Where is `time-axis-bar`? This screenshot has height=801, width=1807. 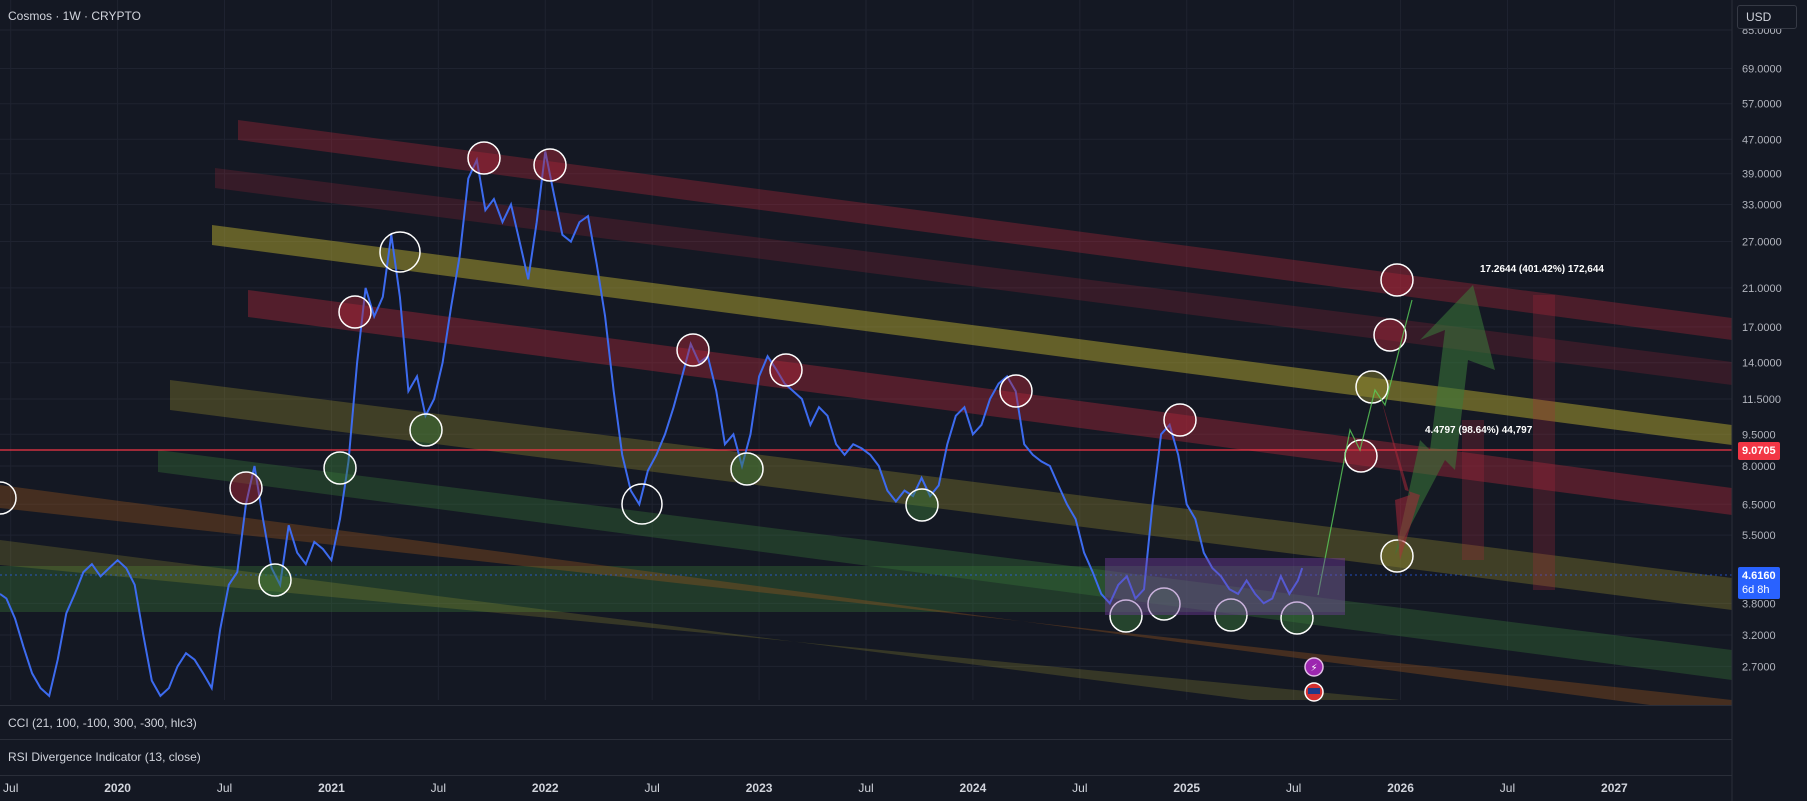
time-axis-bar is located at coordinates (866, 788).